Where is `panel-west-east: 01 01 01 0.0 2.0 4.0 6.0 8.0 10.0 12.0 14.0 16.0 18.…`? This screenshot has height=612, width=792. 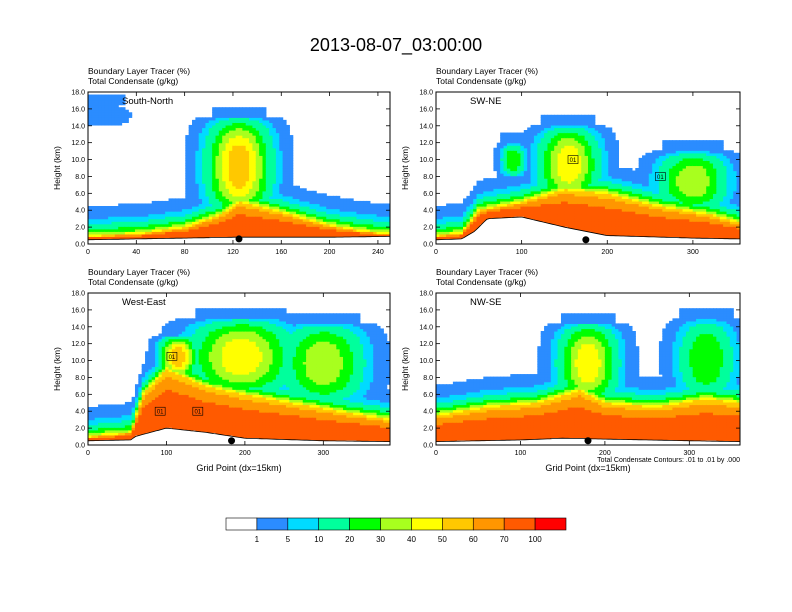
panel-west-east: 01 01 01 0.0 2.0 4.0 6.0 8.0 10.0 12.0 14.0 16.0 18.… is located at coordinates (221, 370).